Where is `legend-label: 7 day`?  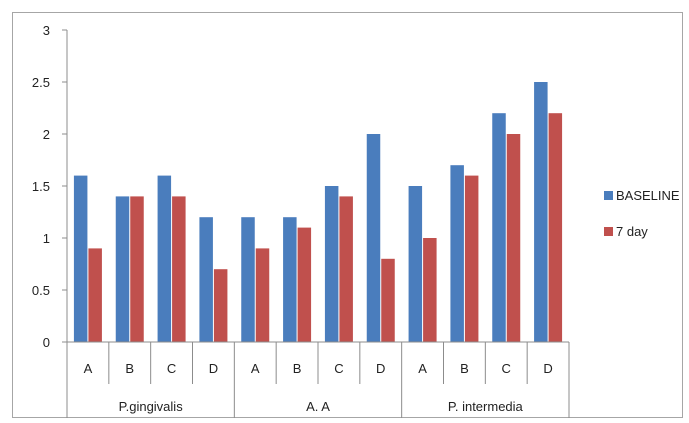 legend-label: 7 day is located at coordinates (632, 231).